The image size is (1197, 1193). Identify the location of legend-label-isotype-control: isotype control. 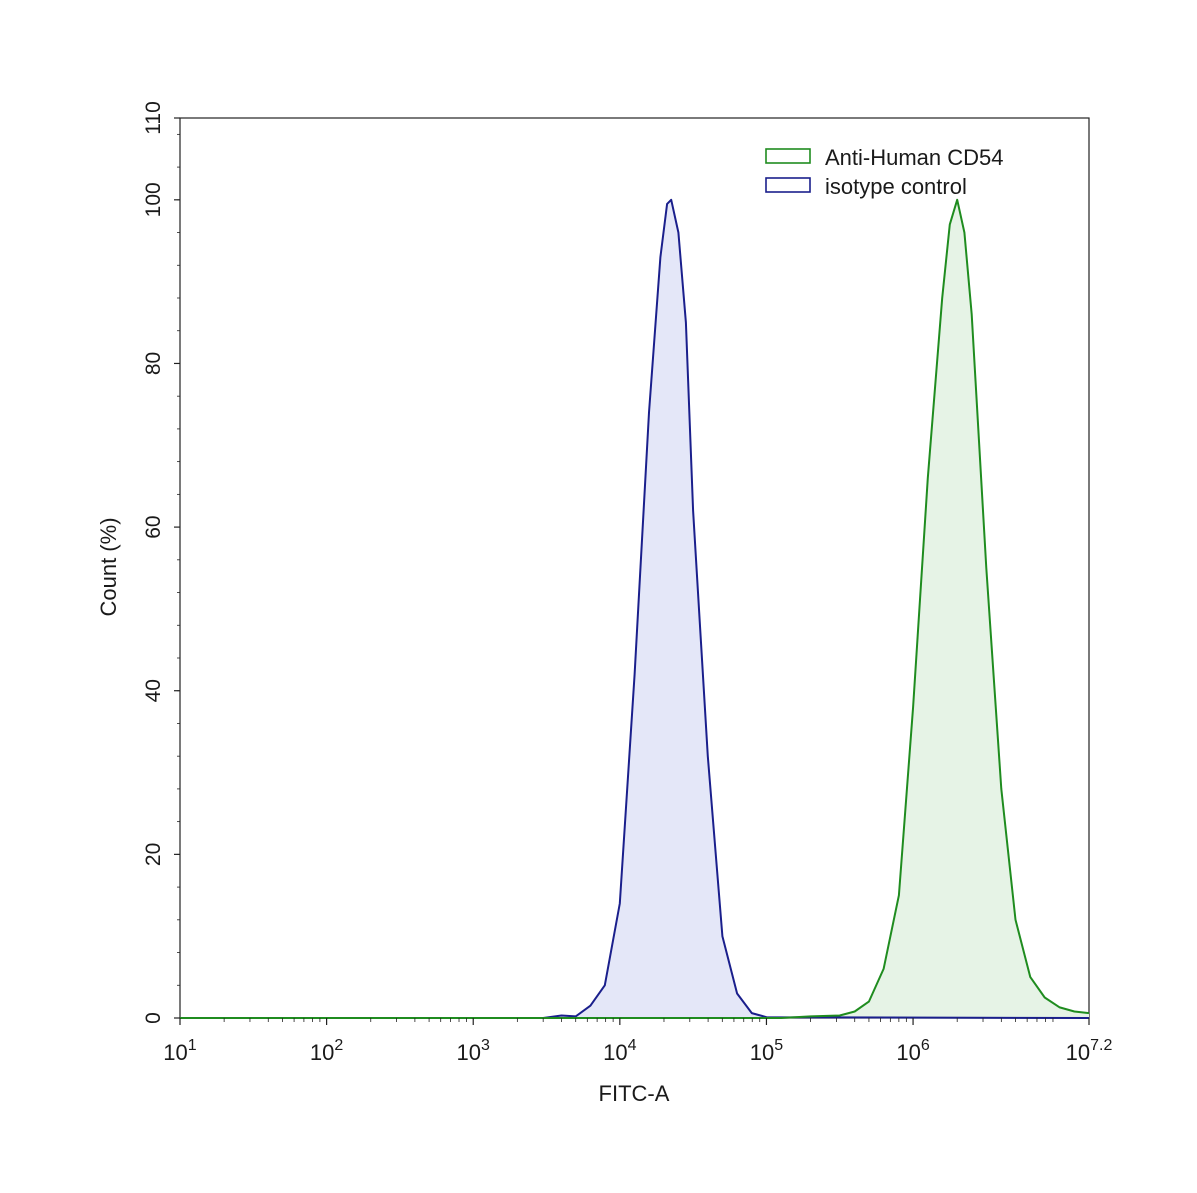
(896, 186).